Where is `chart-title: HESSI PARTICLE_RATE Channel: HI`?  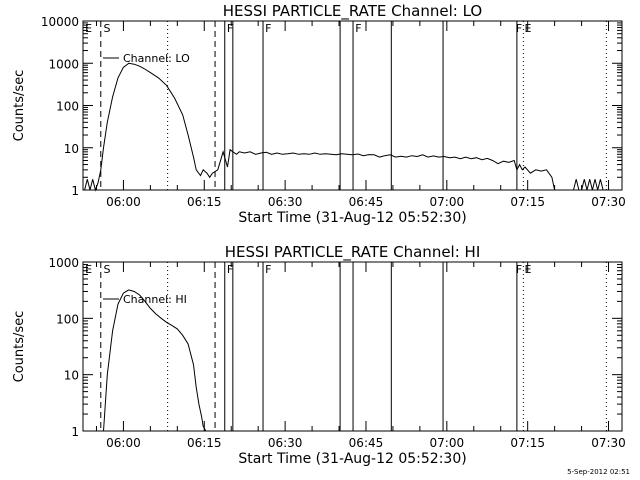
chart-title: HESSI PARTICLE_RATE Channel: HI is located at coordinates (353, 252).